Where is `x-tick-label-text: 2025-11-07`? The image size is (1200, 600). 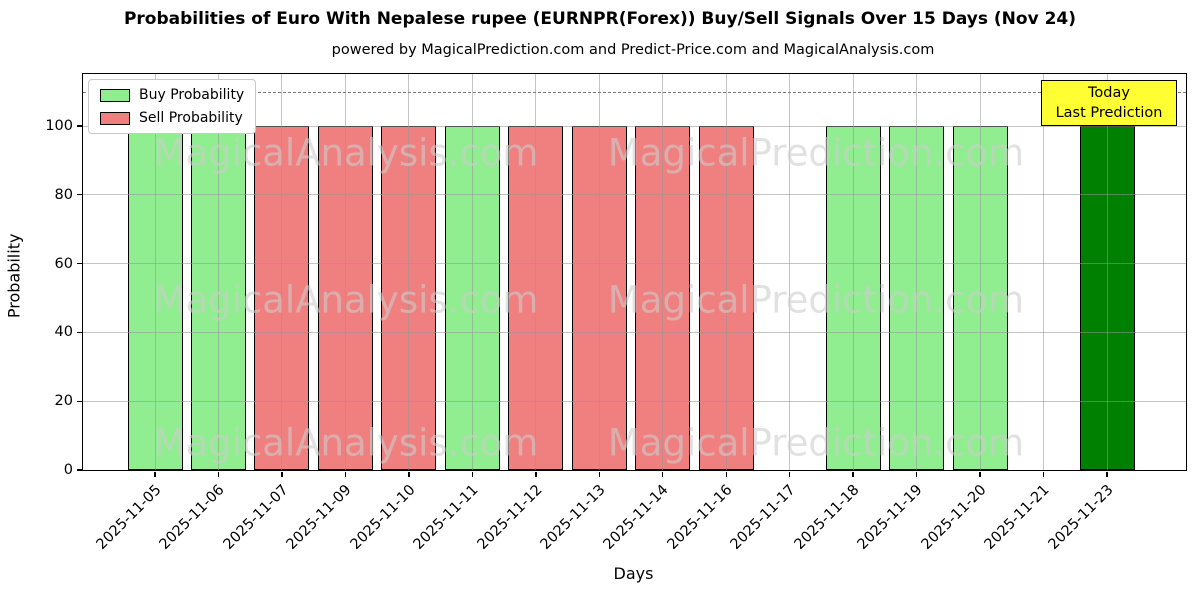 x-tick-label-text: 2025-11-07 is located at coordinates (256, 517).